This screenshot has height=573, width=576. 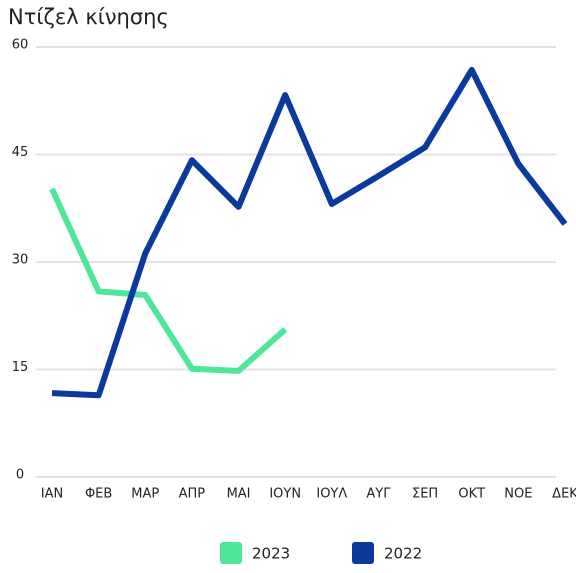 What do you see at coordinates (425, 494) in the screenshot?
I see `x-tick-label: ΣΕΠ` at bounding box center [425, 494].